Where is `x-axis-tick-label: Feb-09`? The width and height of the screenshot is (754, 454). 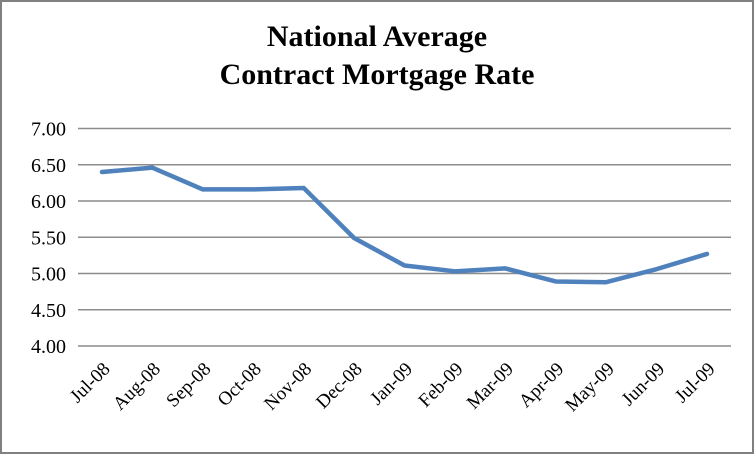 x-axis-tick-label: Feb-09 is located at coordinates (441, 385).